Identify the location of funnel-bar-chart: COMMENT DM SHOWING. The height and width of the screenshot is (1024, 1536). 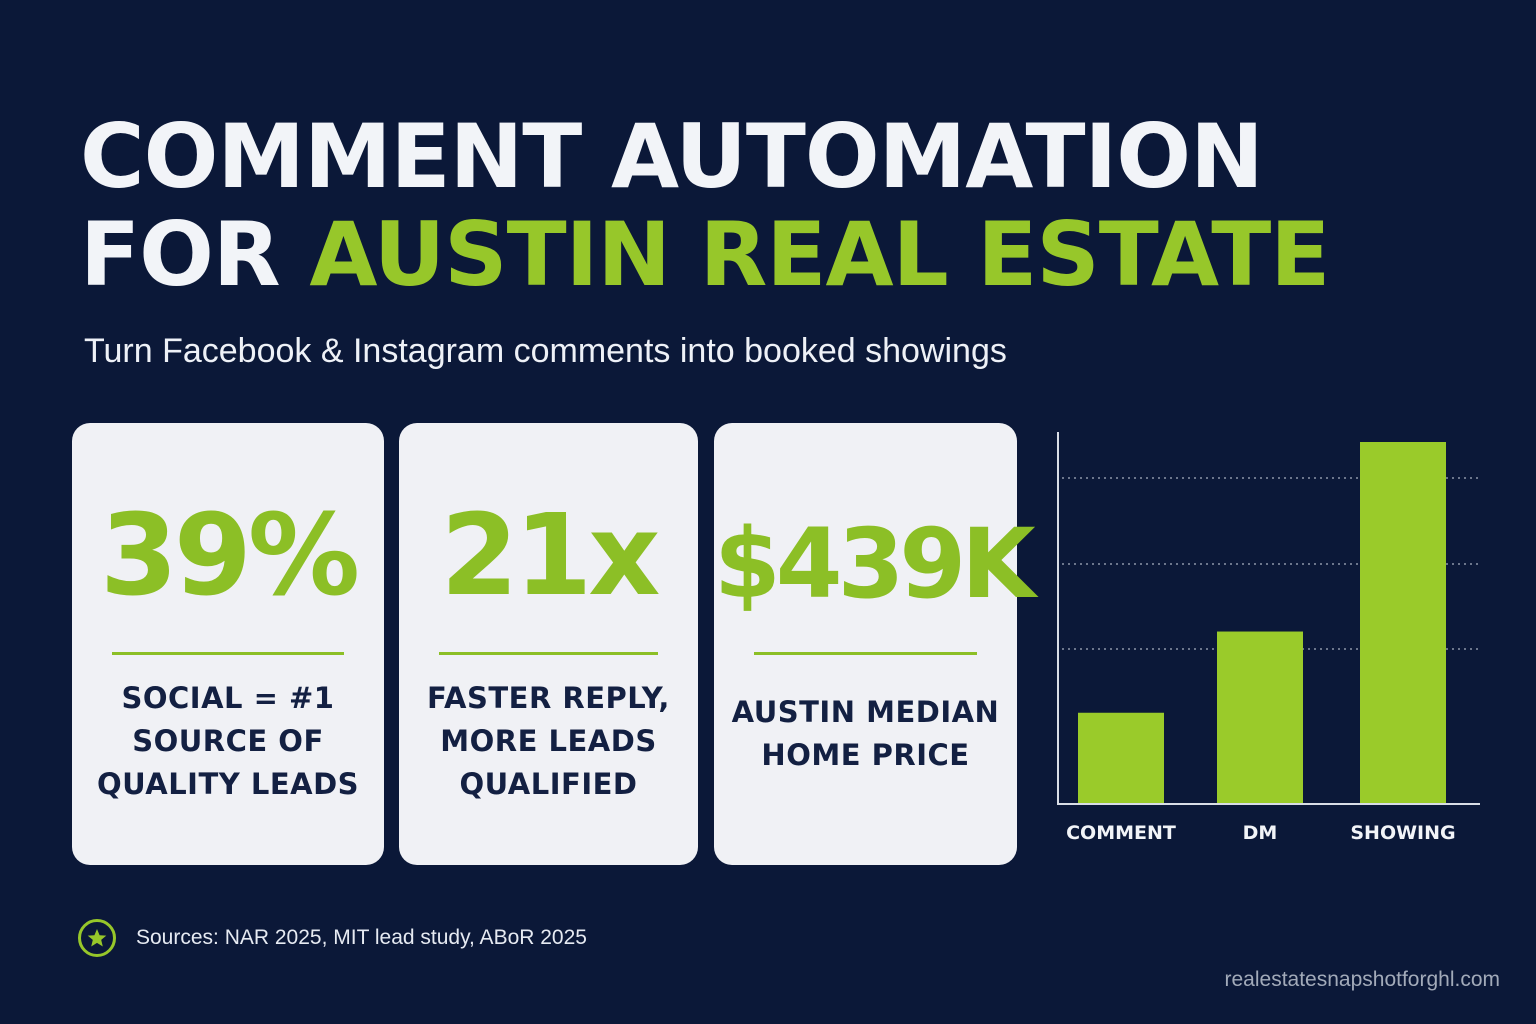
(1268, 638).